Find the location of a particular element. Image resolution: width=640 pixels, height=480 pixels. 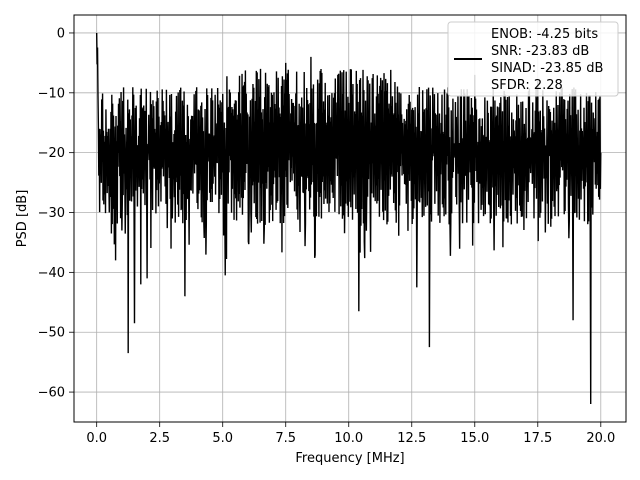

x-tick-label: 0.0 is located at coordinates (96, 438).